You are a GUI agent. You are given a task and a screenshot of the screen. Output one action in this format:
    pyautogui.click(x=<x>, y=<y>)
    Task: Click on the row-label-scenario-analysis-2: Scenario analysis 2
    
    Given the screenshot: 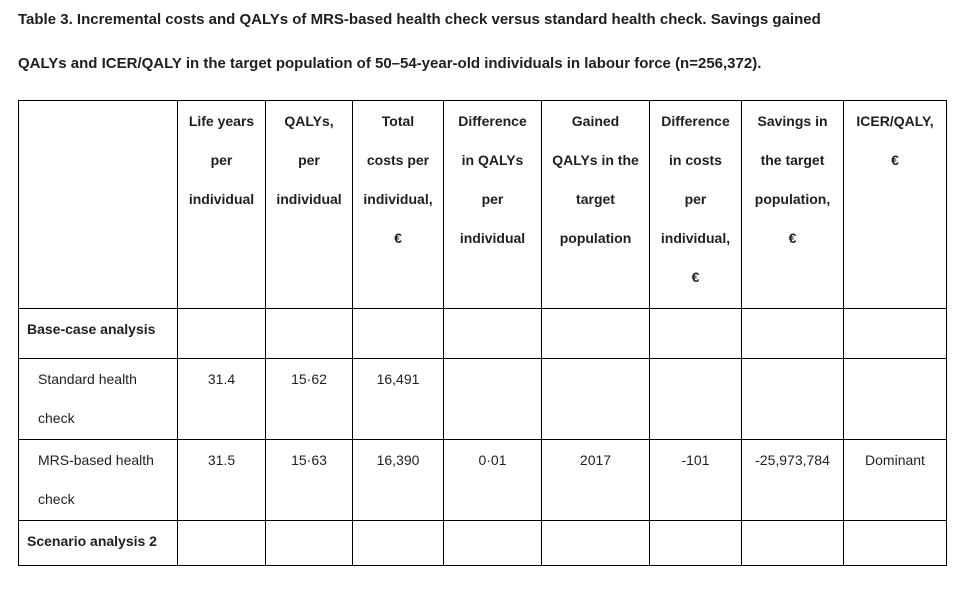 What is the action you would take?
    pyautogui.click(x=98, y=543)
    